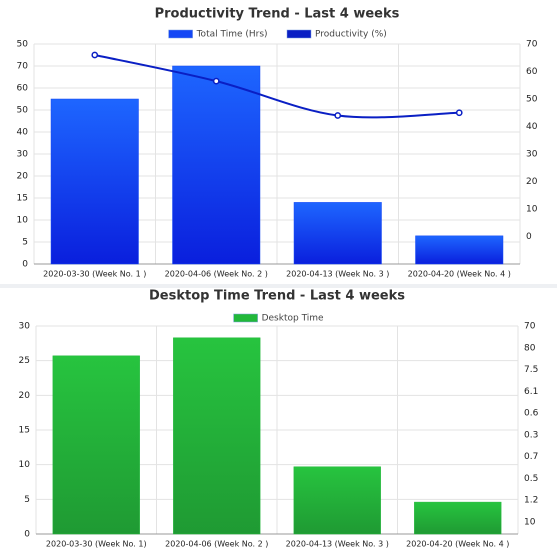 The height and width of the screenshot is (557, 557). What do you see at coordinates (96, 544) in the screenshot?
I see `x-tick-label: 2020-03-30 (Week No. 1)` at bounding box center [96, 544].